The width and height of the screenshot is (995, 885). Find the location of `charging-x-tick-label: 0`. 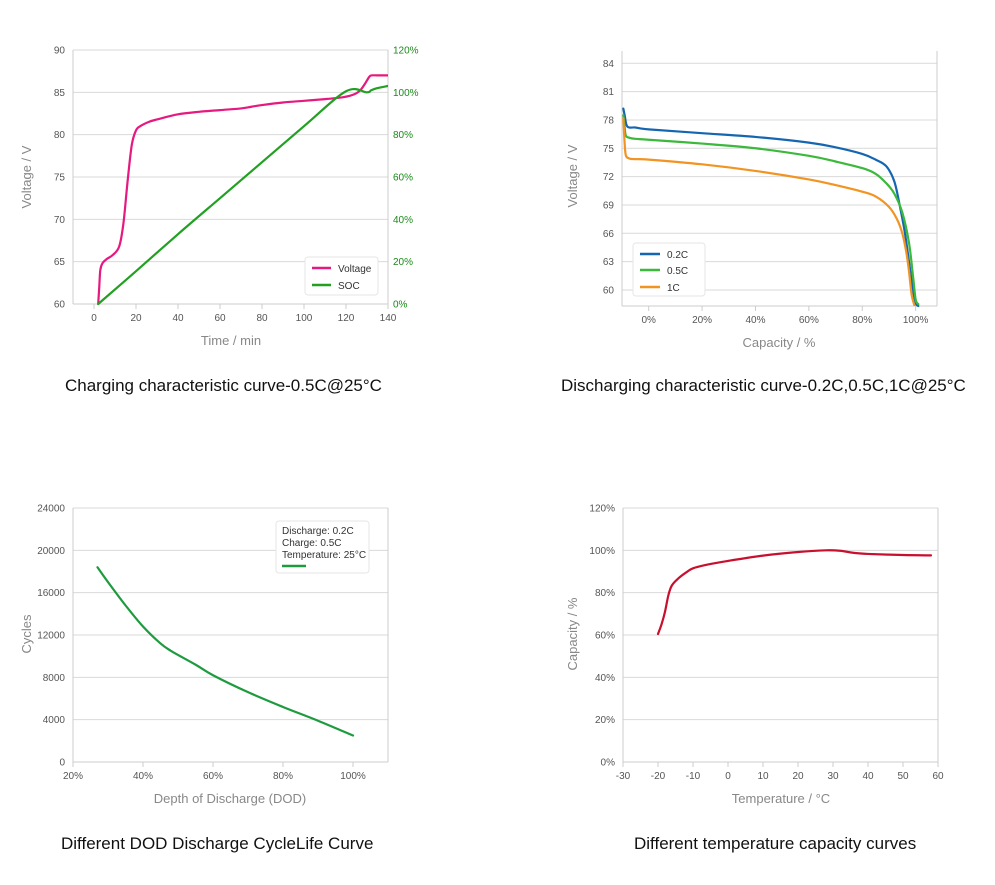

charging-x-tick-label: 0 is located at coordinates (94, 318).